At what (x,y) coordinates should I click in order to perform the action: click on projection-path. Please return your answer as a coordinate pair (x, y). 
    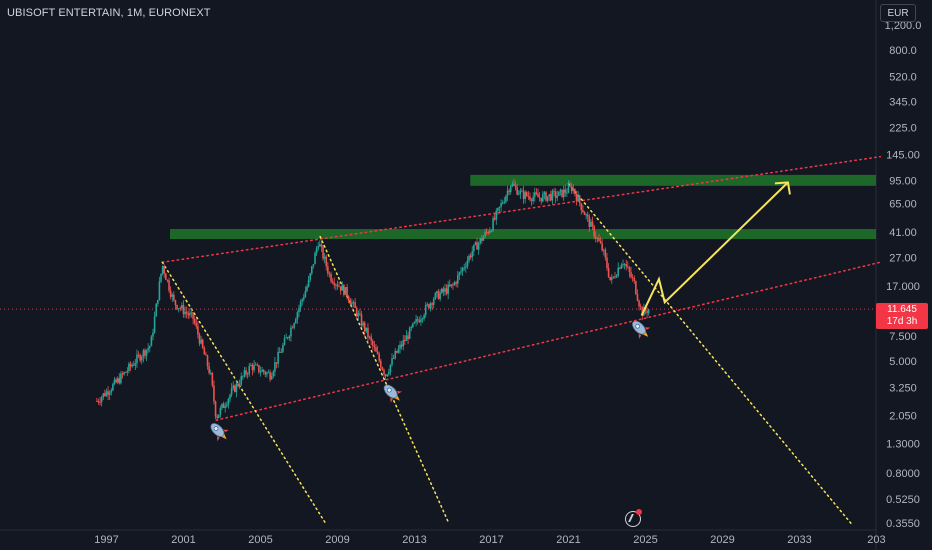
    Looking at the image, I should click on (714, 248).